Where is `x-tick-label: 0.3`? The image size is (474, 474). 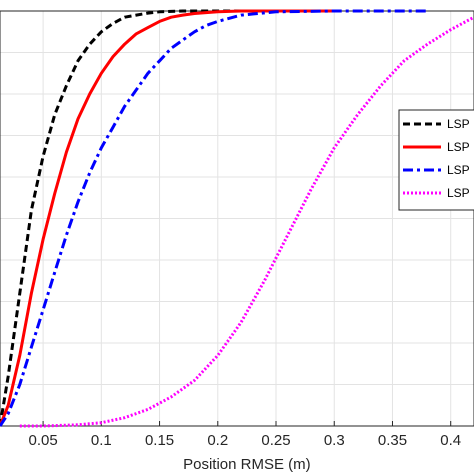 x-tick-label: 0.3 is located at coordinates (334, 440).